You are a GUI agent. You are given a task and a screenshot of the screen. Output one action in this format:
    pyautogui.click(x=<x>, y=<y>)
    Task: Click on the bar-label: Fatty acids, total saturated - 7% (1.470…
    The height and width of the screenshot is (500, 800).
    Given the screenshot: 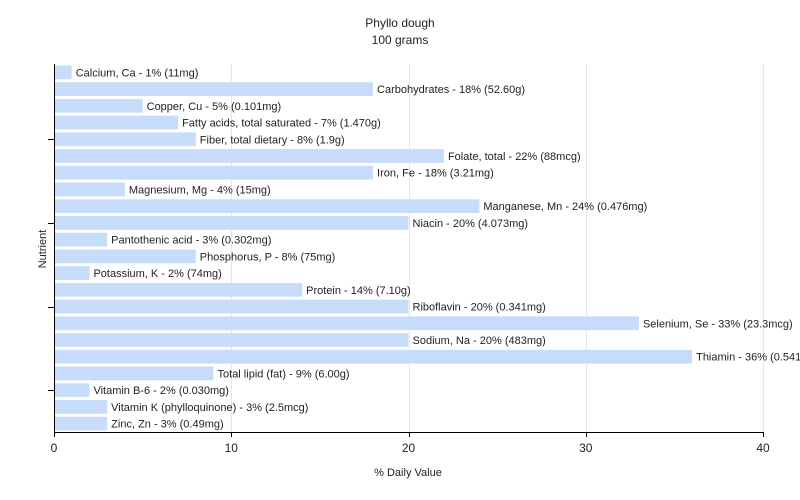 What is the action you would take?
    pyautogui.click(x=281, y=124)
    